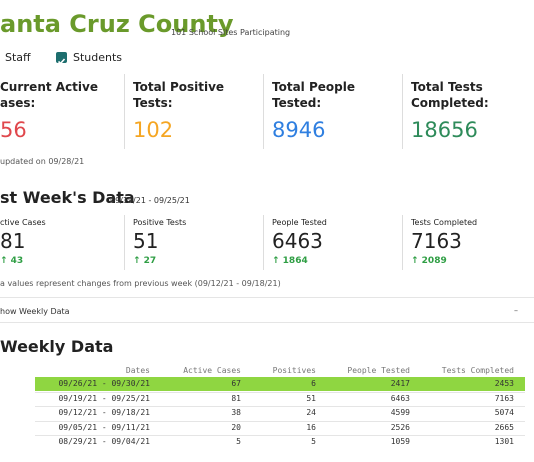  What do you see at coordinates (313, 383) in the screenshot?
I see `cell: 6` at bounding box center [313, 383].